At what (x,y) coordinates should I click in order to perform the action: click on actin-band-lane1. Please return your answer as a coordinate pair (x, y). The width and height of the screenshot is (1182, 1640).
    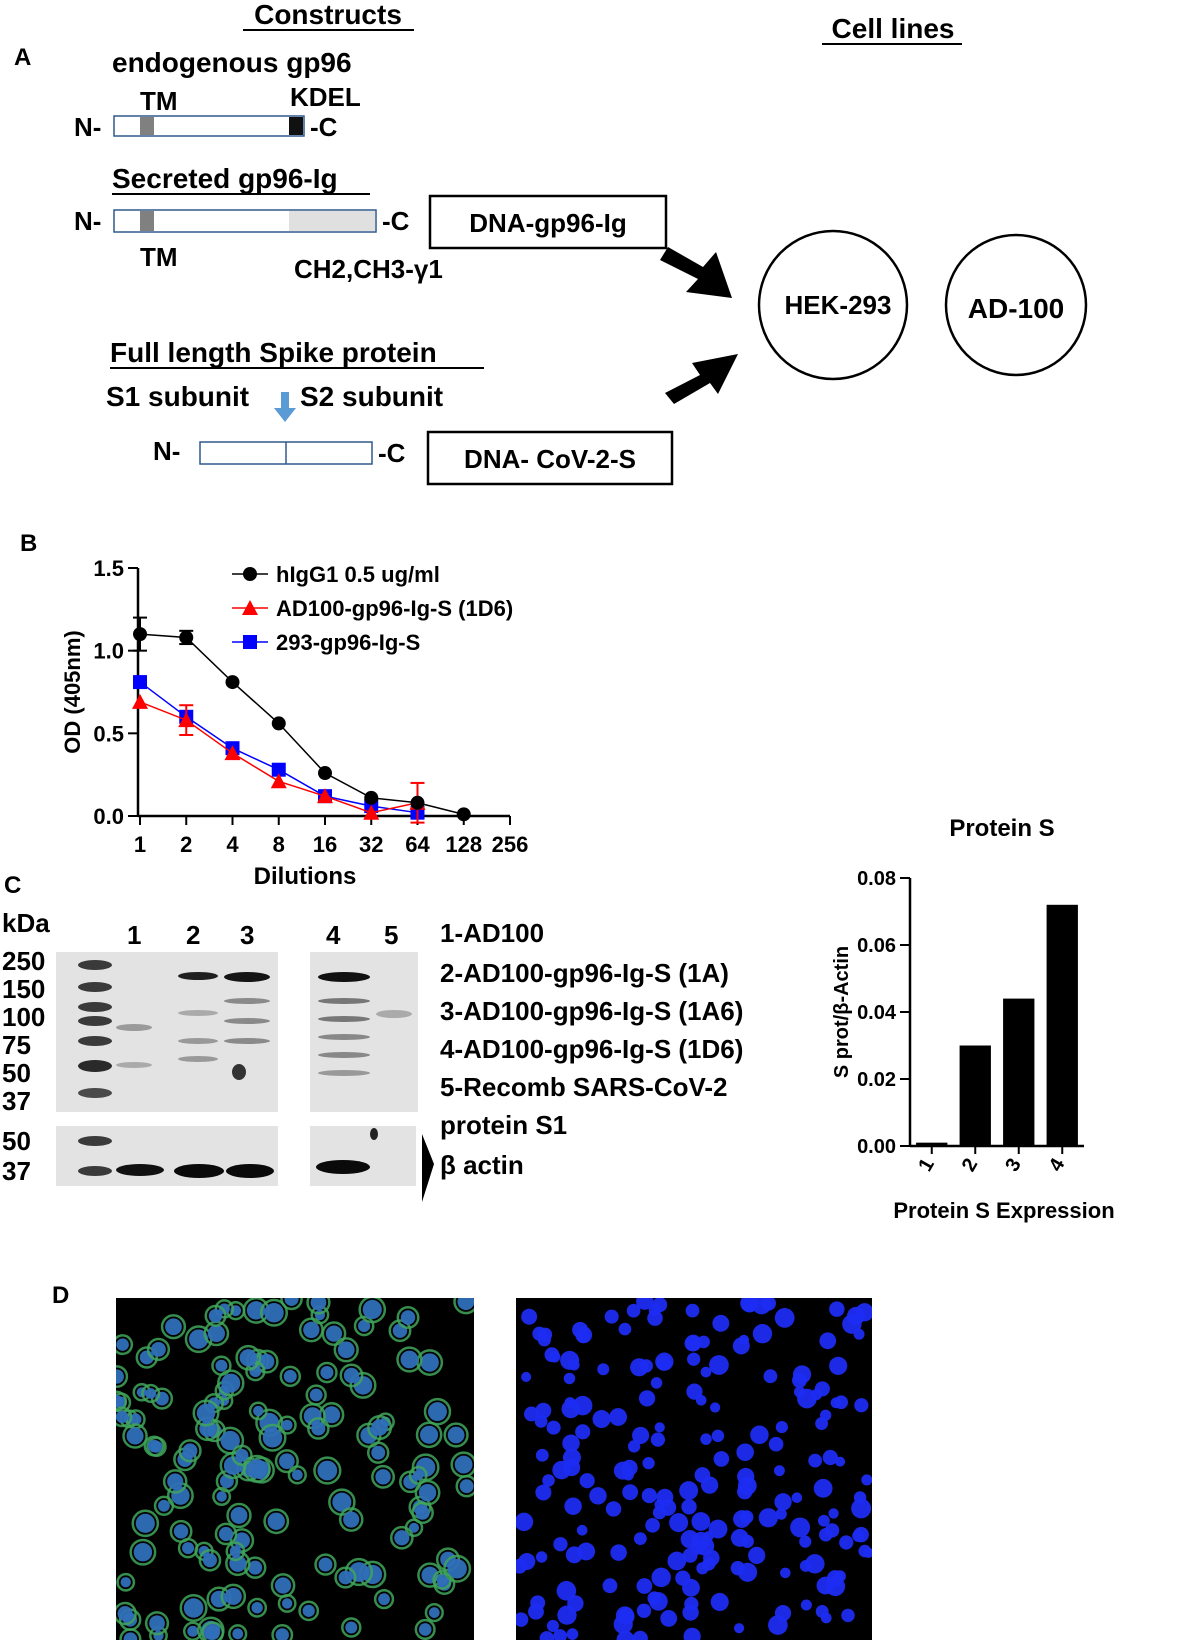
    Looking at the image, I should click on (140, 1170).